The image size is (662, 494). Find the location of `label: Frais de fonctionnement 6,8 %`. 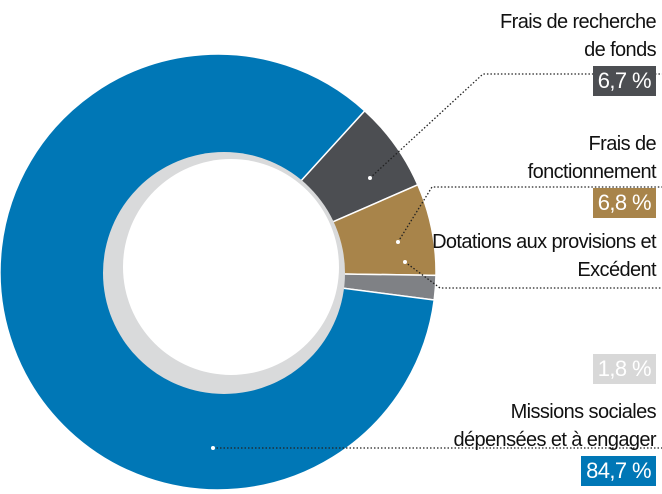

label: Frais de fonctionnement 6,8 % is located at coordinates (581, 174).